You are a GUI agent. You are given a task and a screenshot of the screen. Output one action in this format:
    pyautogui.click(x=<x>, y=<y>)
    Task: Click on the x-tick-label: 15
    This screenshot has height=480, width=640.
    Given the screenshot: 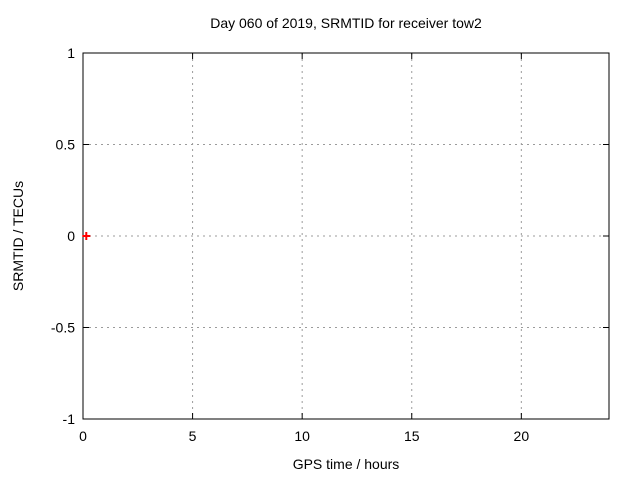 What is the action you would take?
    pyautogui.click(x=412, y=436)
    